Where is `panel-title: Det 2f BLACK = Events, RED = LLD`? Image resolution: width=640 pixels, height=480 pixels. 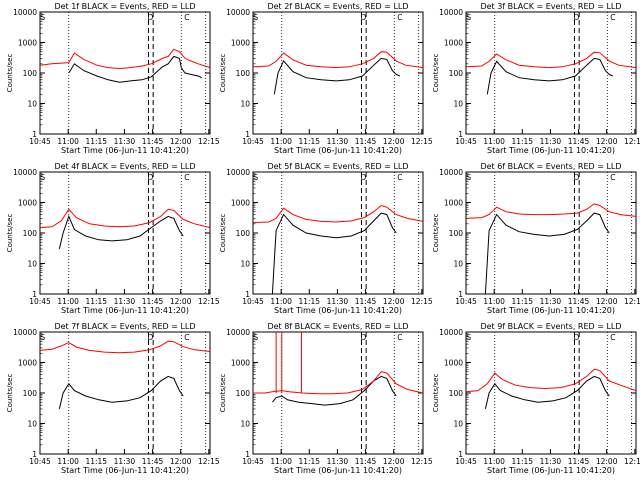 panel-title: Det 2f BLACK = Events, RED = LLD is located at coordinates (337, 6).